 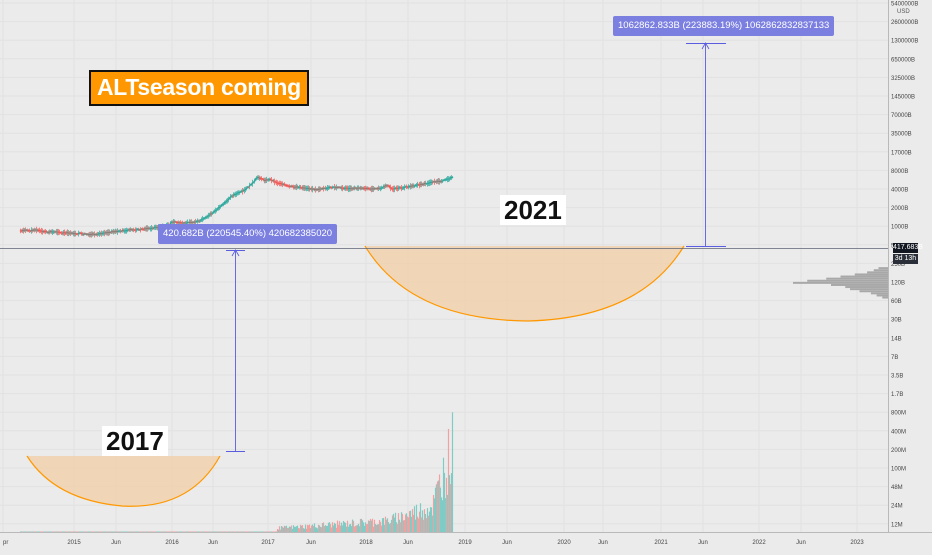 I want to click on bar-countdown-tag: 3d 13h, so click(x=905, y=259).